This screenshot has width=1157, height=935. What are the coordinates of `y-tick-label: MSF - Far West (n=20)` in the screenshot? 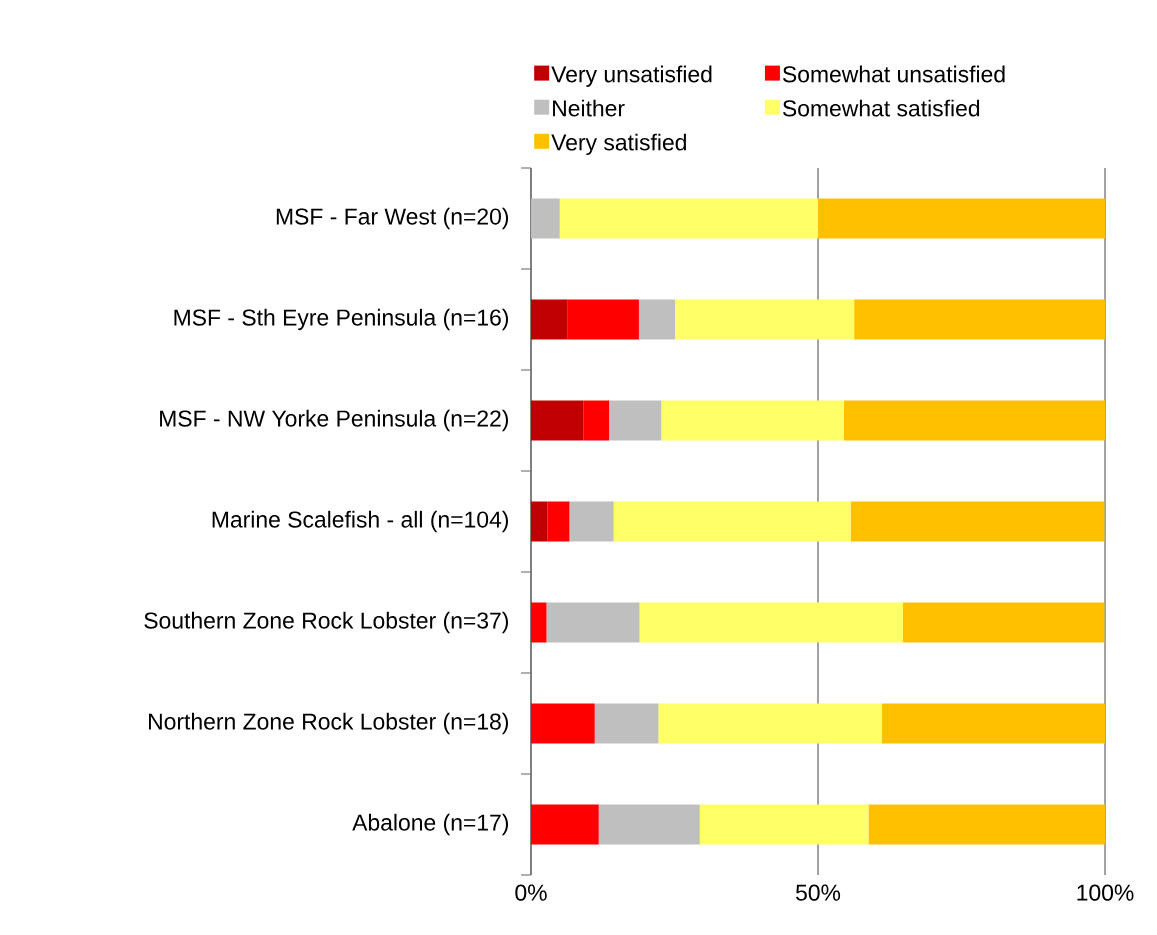 It's located at (392, 218).